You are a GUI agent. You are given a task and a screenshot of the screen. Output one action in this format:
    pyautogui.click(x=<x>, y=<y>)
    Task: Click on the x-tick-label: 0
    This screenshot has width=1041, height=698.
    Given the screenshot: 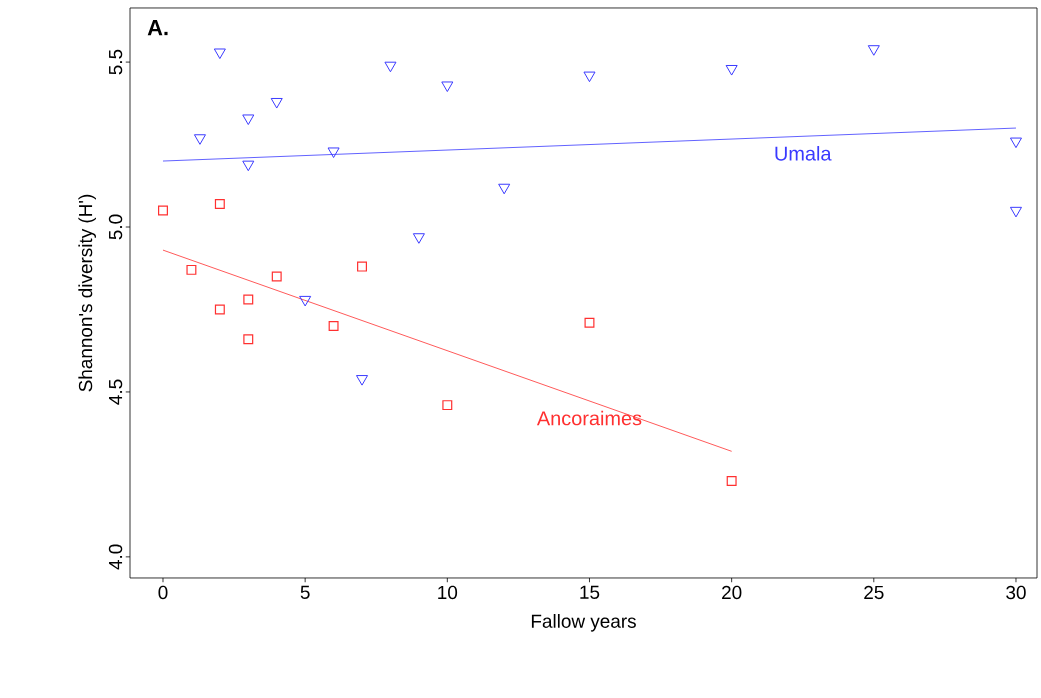 What is the action you would take?
    pyautogui.click(x=163, y=592)
    